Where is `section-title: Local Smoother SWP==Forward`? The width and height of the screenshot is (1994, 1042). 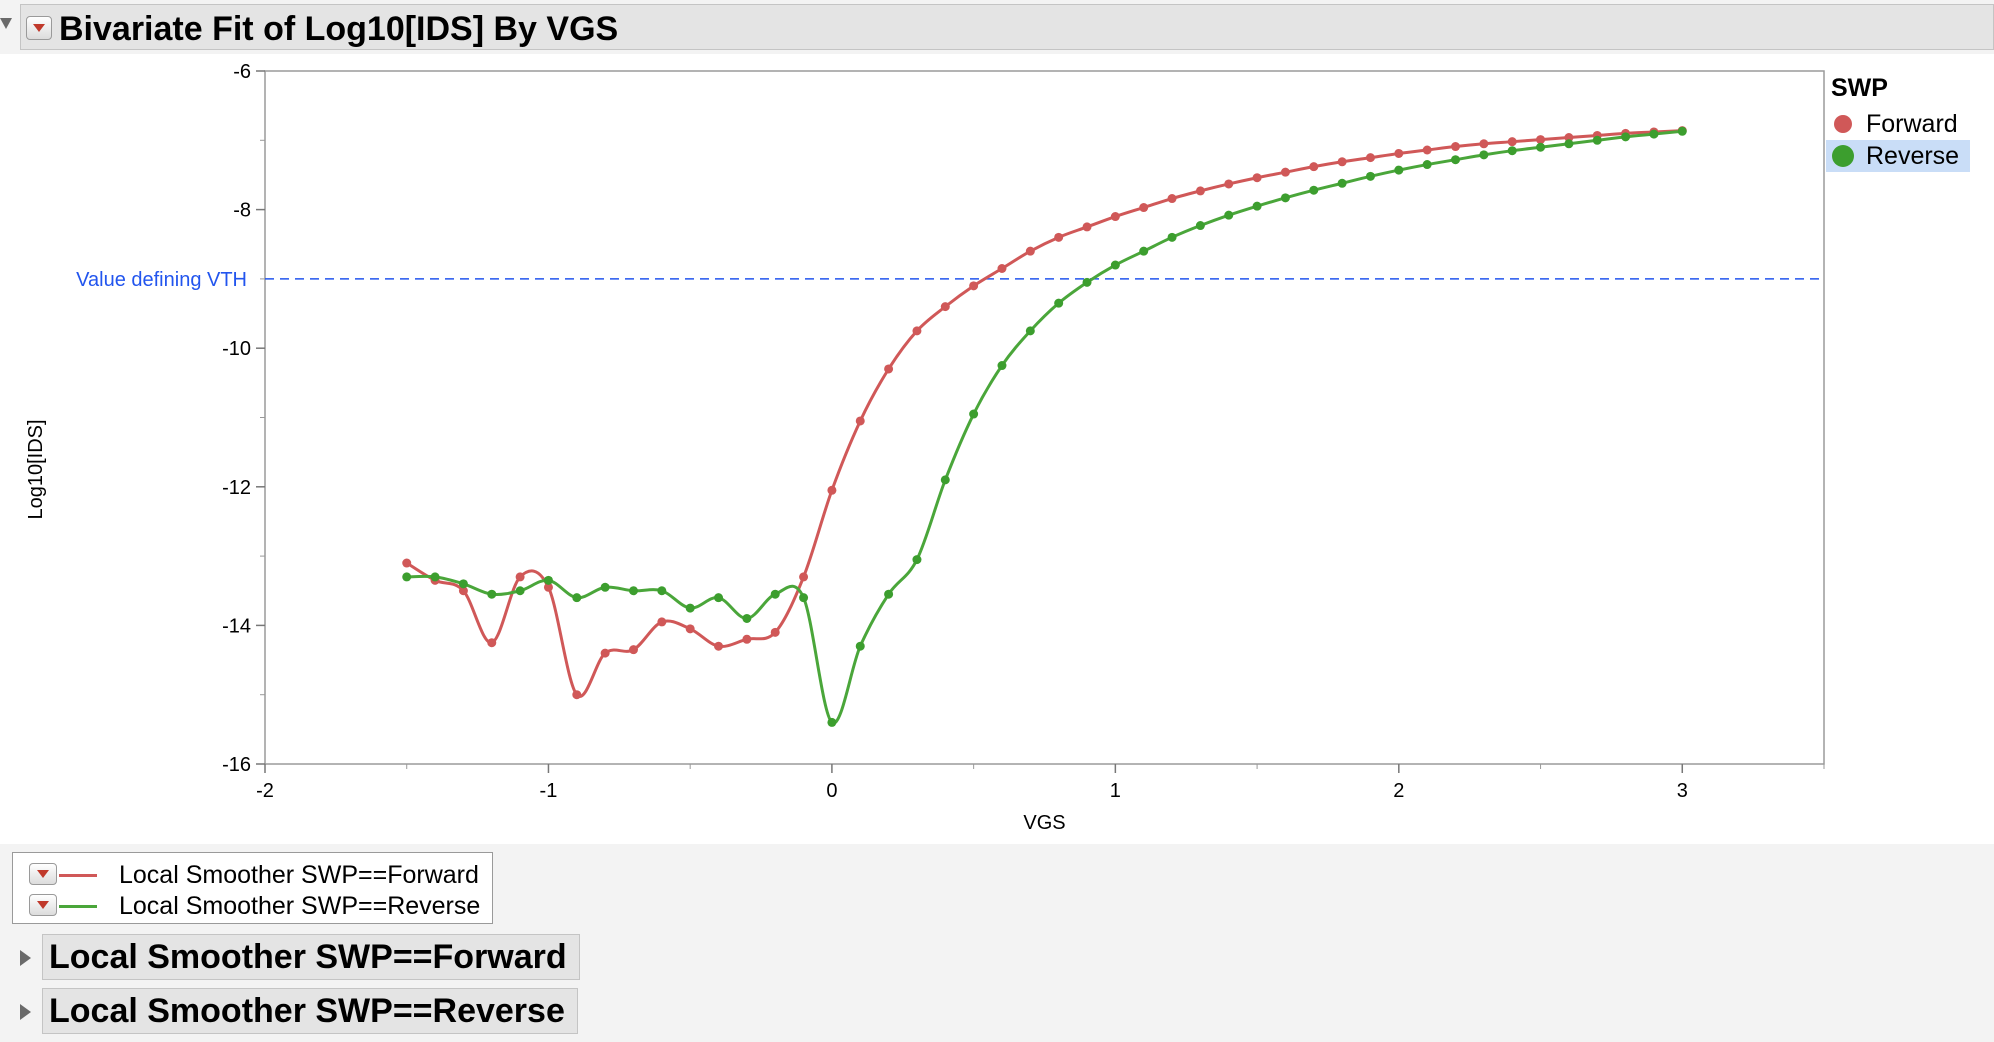 section-title: Local Smoother SWP==Forward is located at coordinates (311, 957).